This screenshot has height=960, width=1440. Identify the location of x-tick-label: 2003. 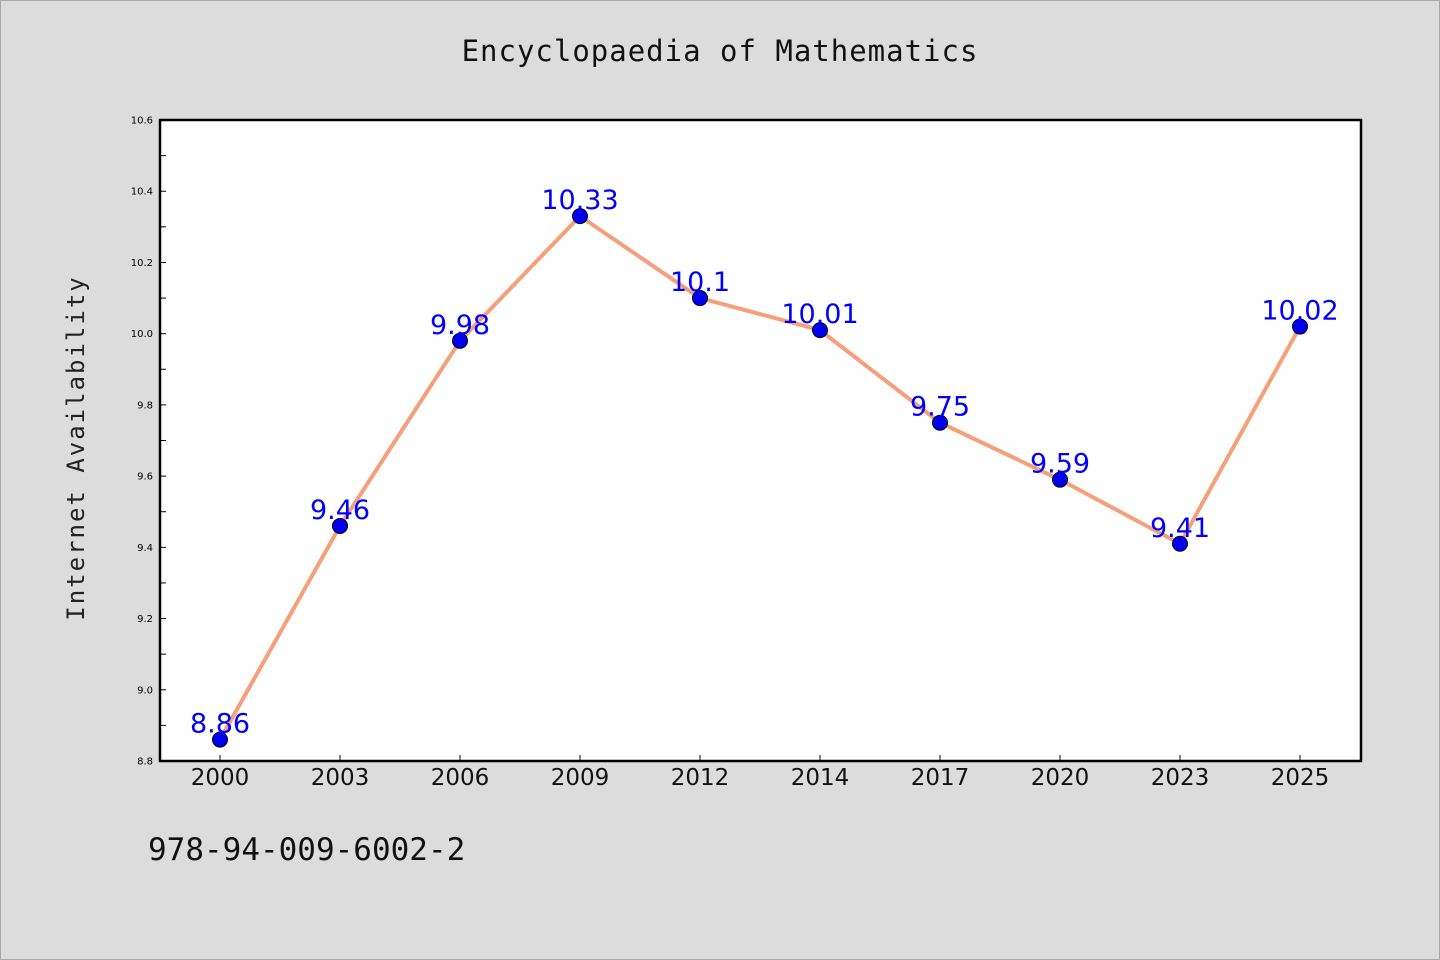
(340, 778).